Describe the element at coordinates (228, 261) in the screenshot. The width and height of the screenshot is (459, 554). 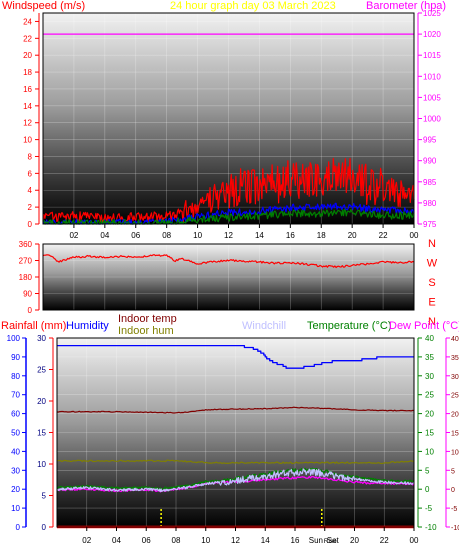
I see `direction-line` at that location.